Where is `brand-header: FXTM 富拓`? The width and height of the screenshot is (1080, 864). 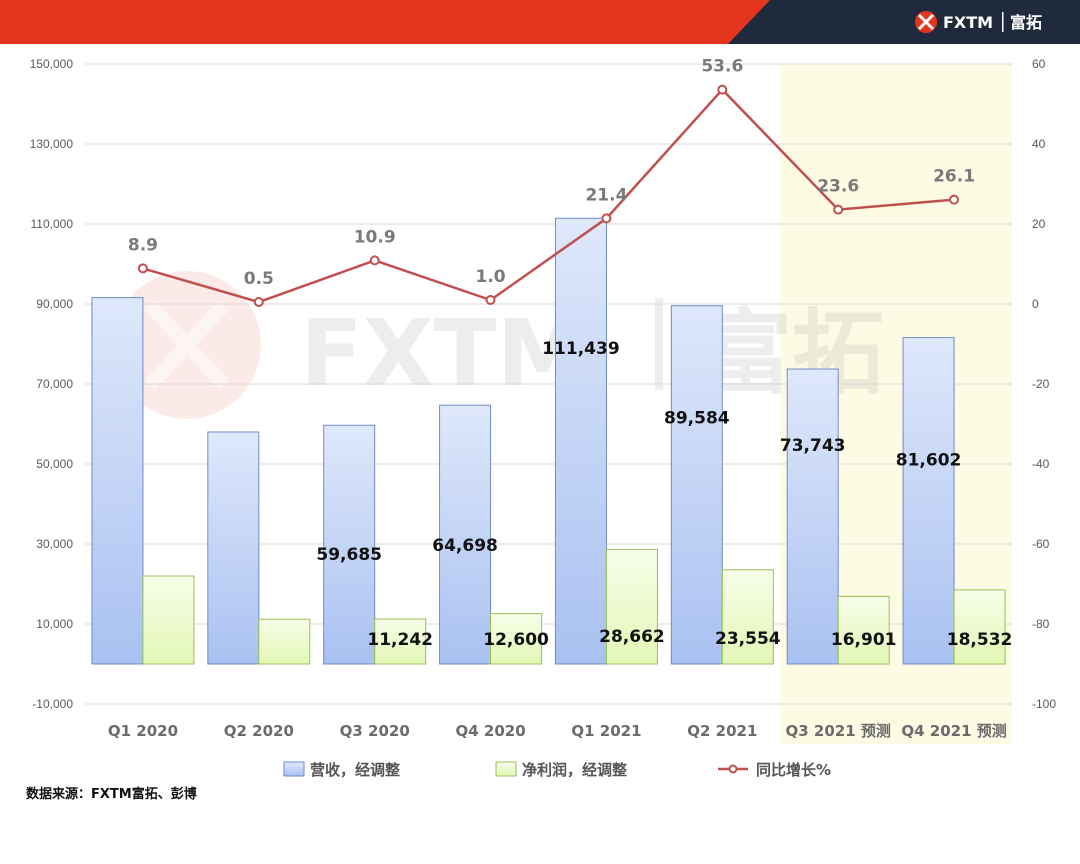 brand-header: FXTM 富拓 is located at coordinates (540, 22).